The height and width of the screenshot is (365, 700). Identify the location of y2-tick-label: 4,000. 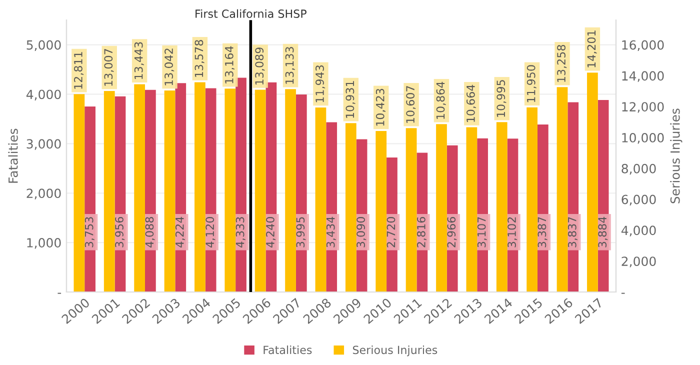
(638, 231).